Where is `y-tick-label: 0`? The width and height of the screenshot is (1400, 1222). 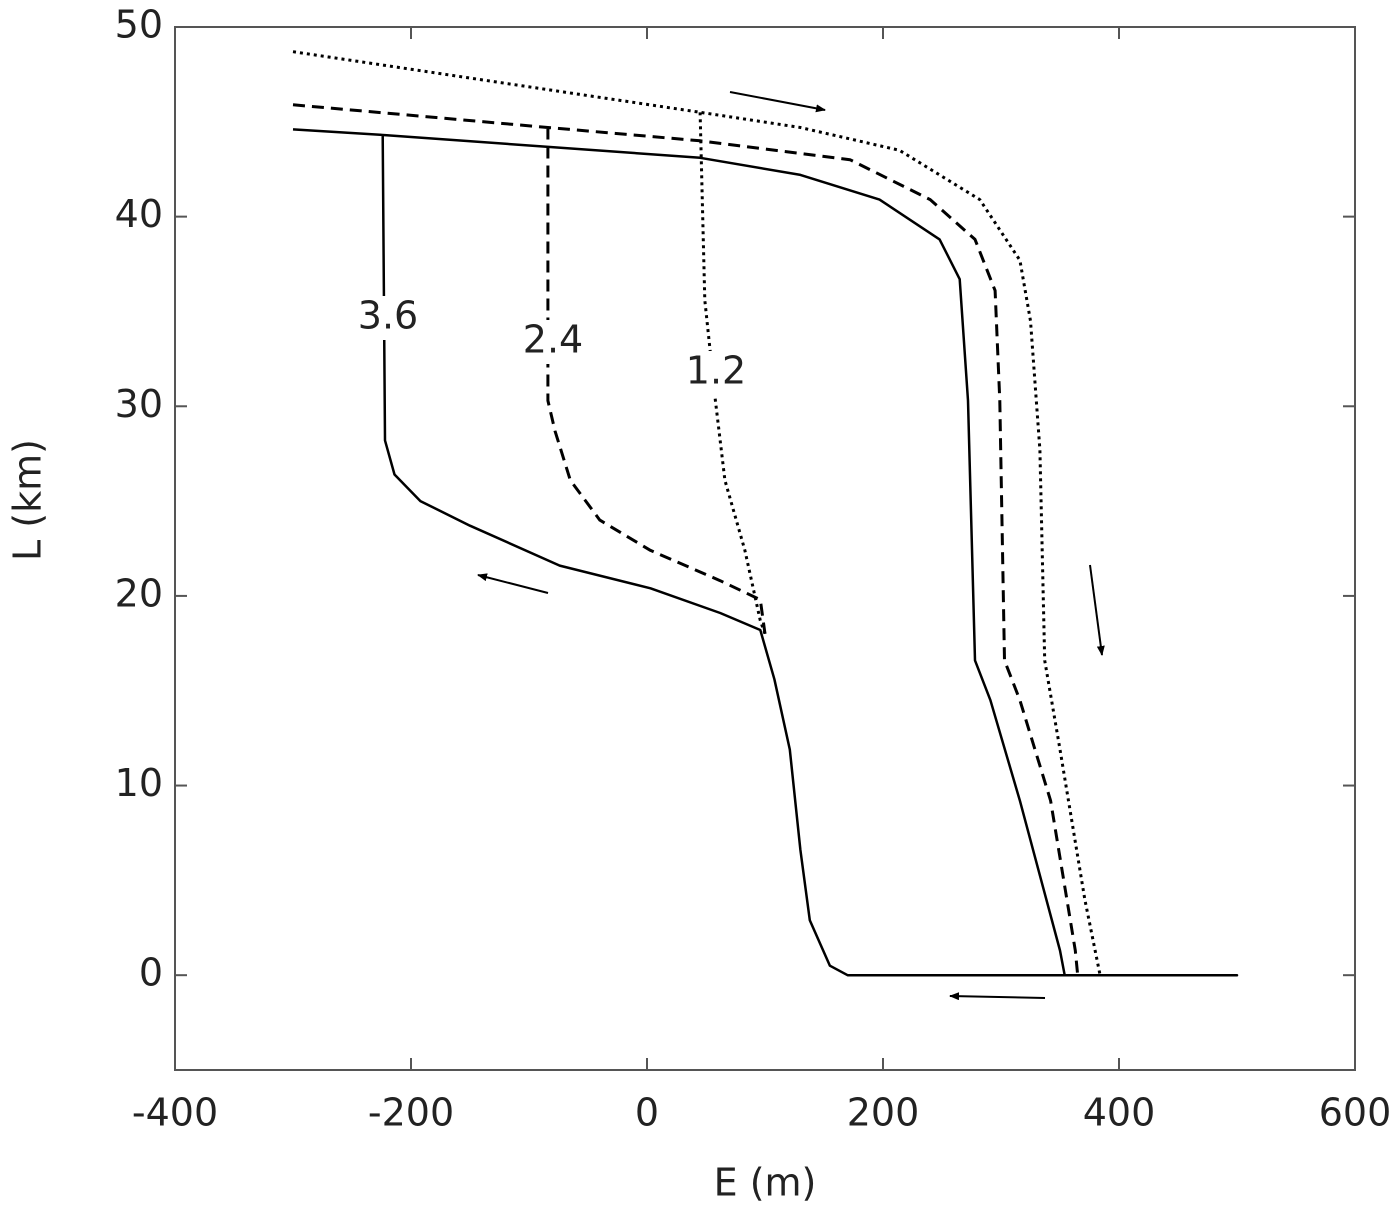
y-tick-label: 0 is located at coordinates (151, 973).